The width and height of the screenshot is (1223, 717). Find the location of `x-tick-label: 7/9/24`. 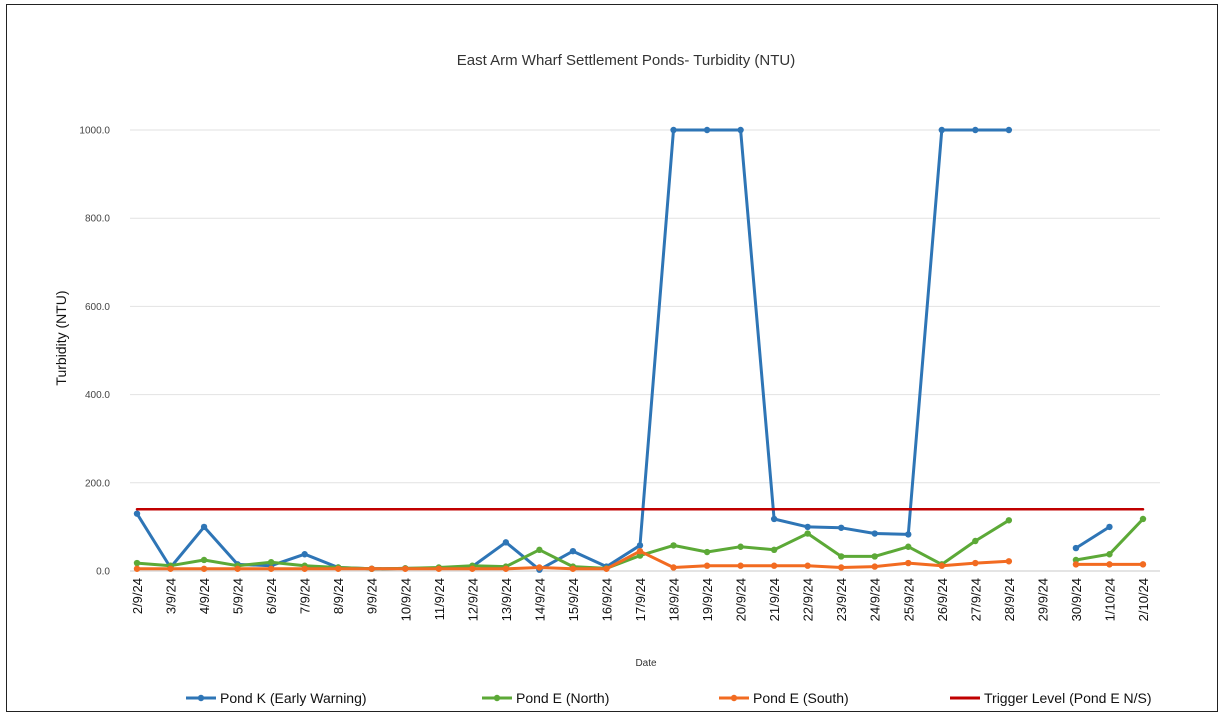

x-tick-label: 7/9/24 is located at coordinates (305, 596).